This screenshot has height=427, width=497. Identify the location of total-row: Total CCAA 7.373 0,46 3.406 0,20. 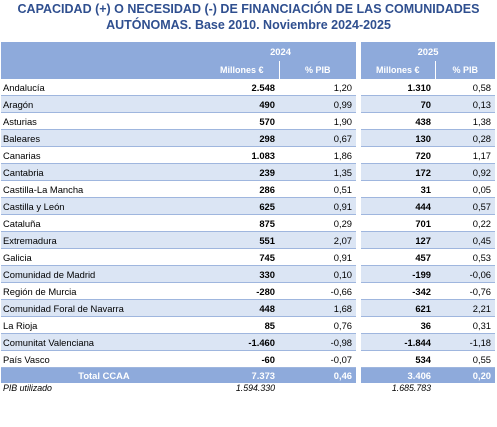
(248, 375).